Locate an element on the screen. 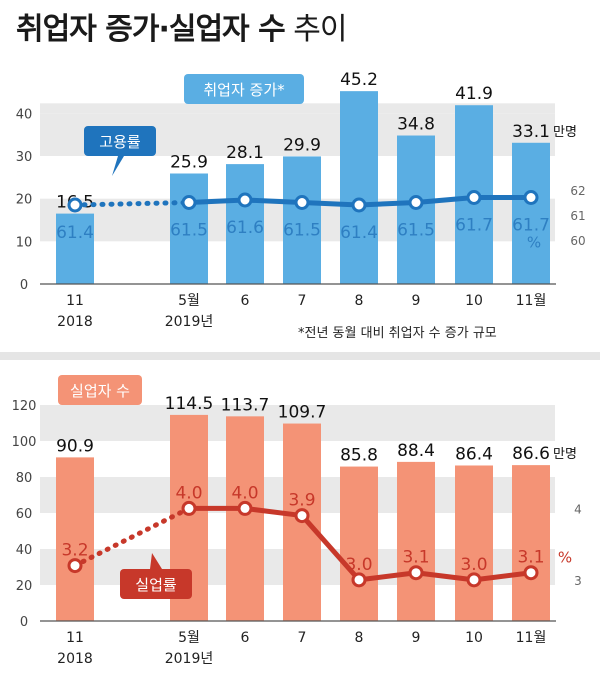 Image resolution: width=600 pixels, height=677 pixels. series-label: 취업자 증가* is located at coordinates (244, 90).